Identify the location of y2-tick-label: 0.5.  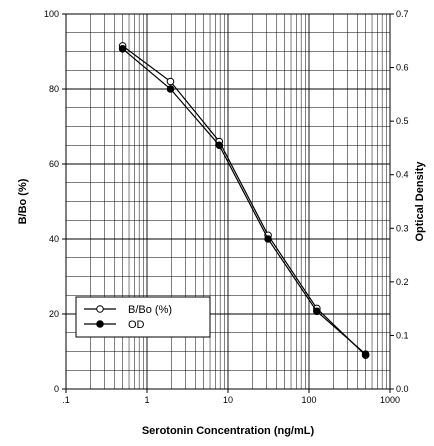
(402, 121).